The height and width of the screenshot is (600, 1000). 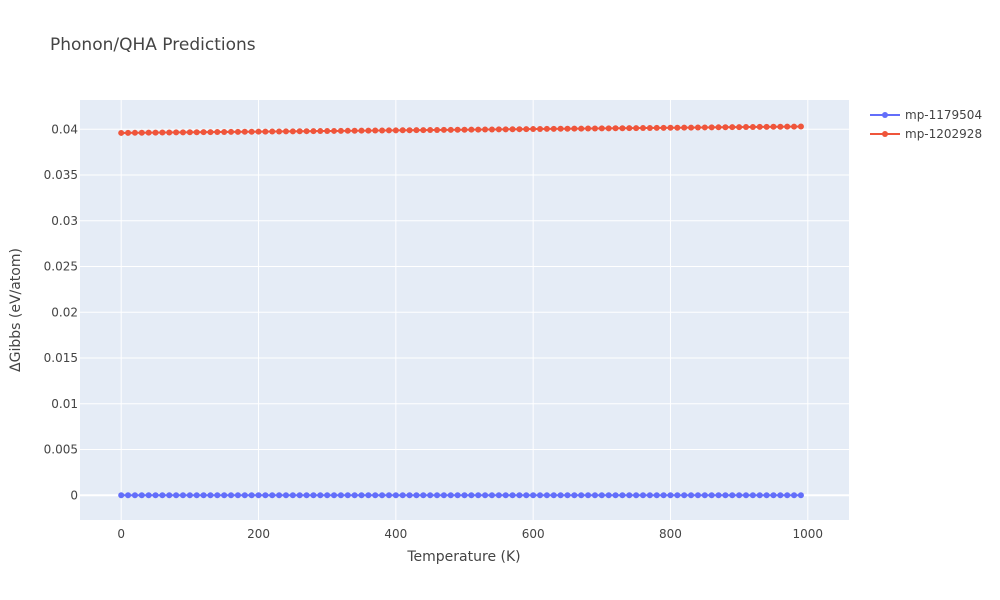 I want to click on legend-marker, so click(x=885, y=115).